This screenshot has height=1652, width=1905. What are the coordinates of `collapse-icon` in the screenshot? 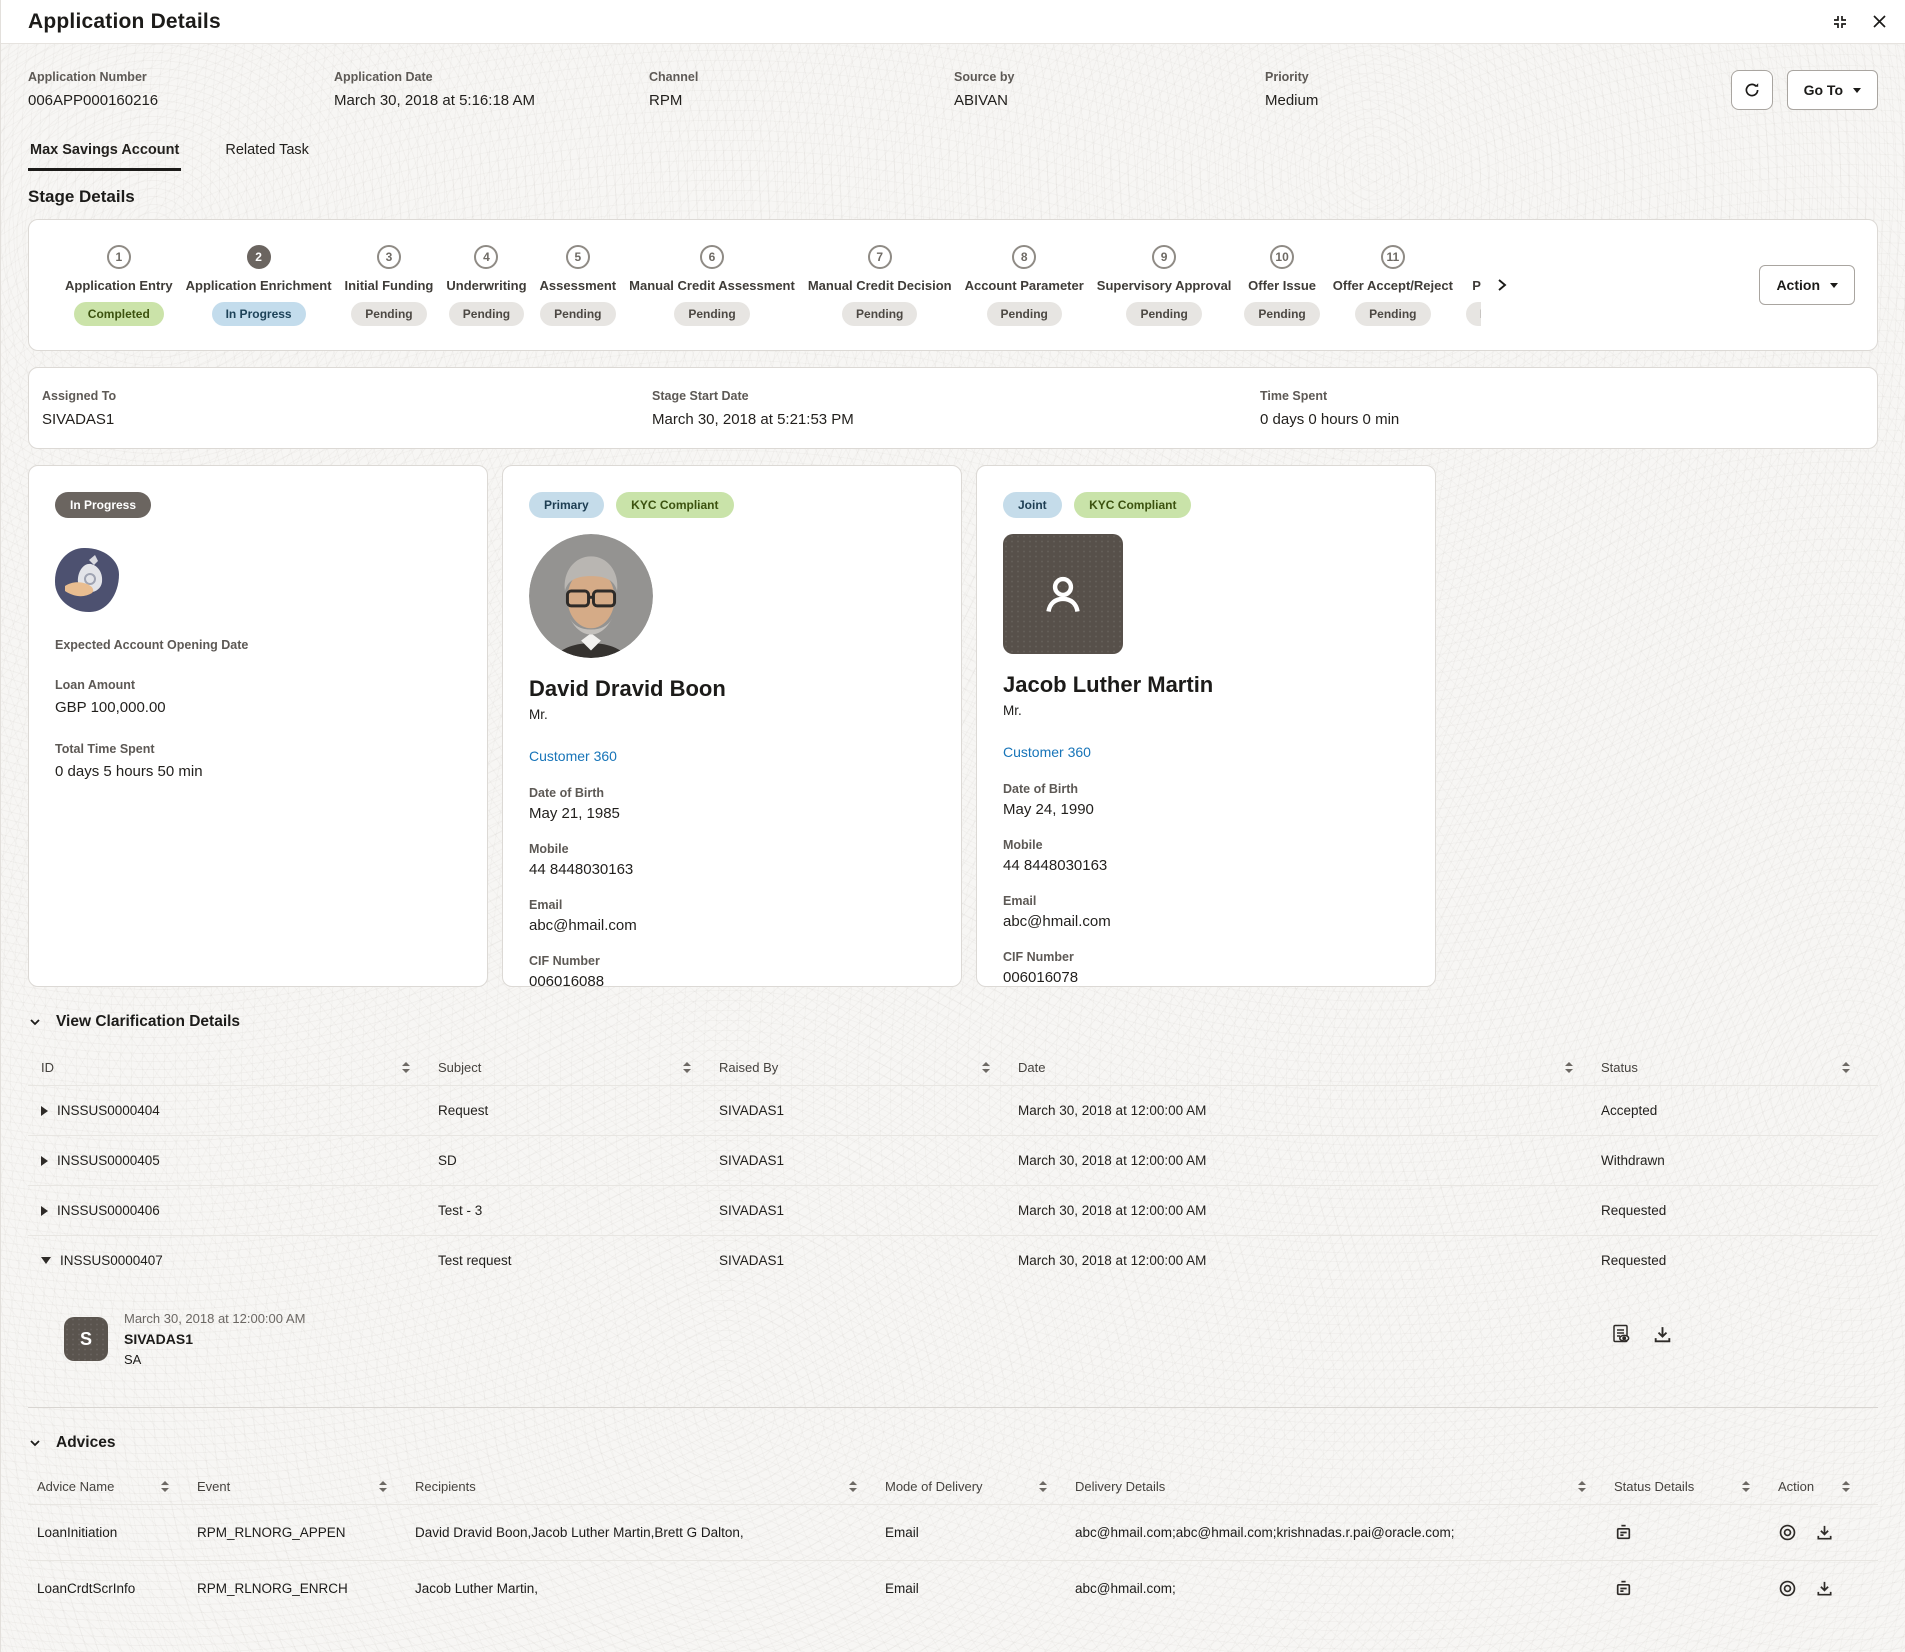 It's located at (1840, 22).